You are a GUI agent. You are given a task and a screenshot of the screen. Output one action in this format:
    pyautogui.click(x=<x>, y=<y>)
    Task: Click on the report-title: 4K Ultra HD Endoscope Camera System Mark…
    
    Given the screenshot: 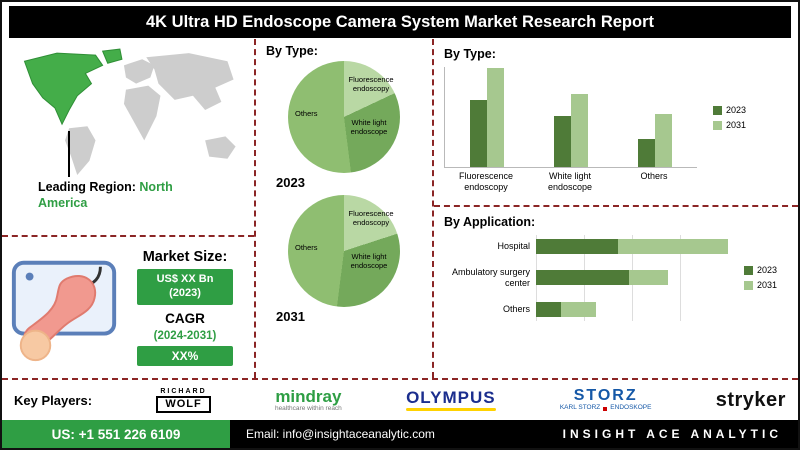 What is the action you would take?
    pyautogui.click(x=399, y=21)
    